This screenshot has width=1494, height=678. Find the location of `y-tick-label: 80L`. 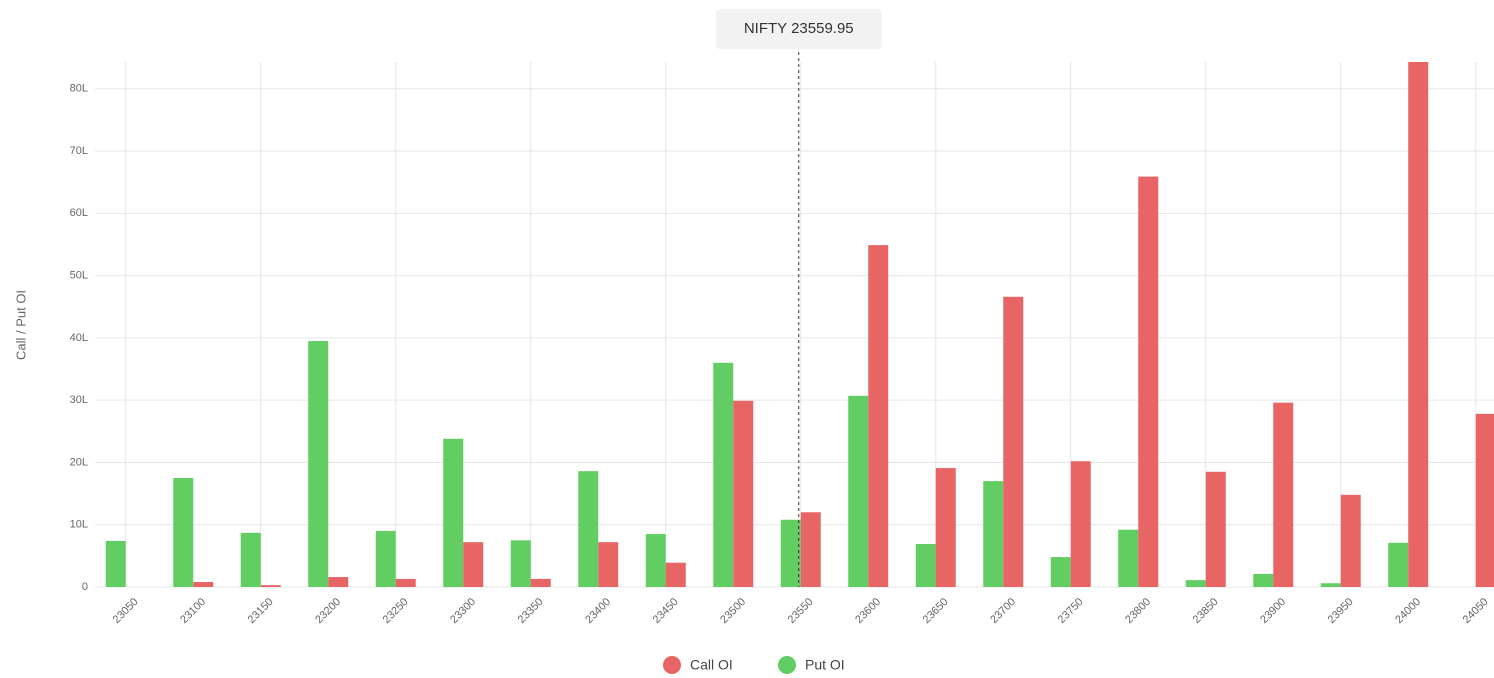

y-tick-label: 80L is located at coordinates (79, 89).